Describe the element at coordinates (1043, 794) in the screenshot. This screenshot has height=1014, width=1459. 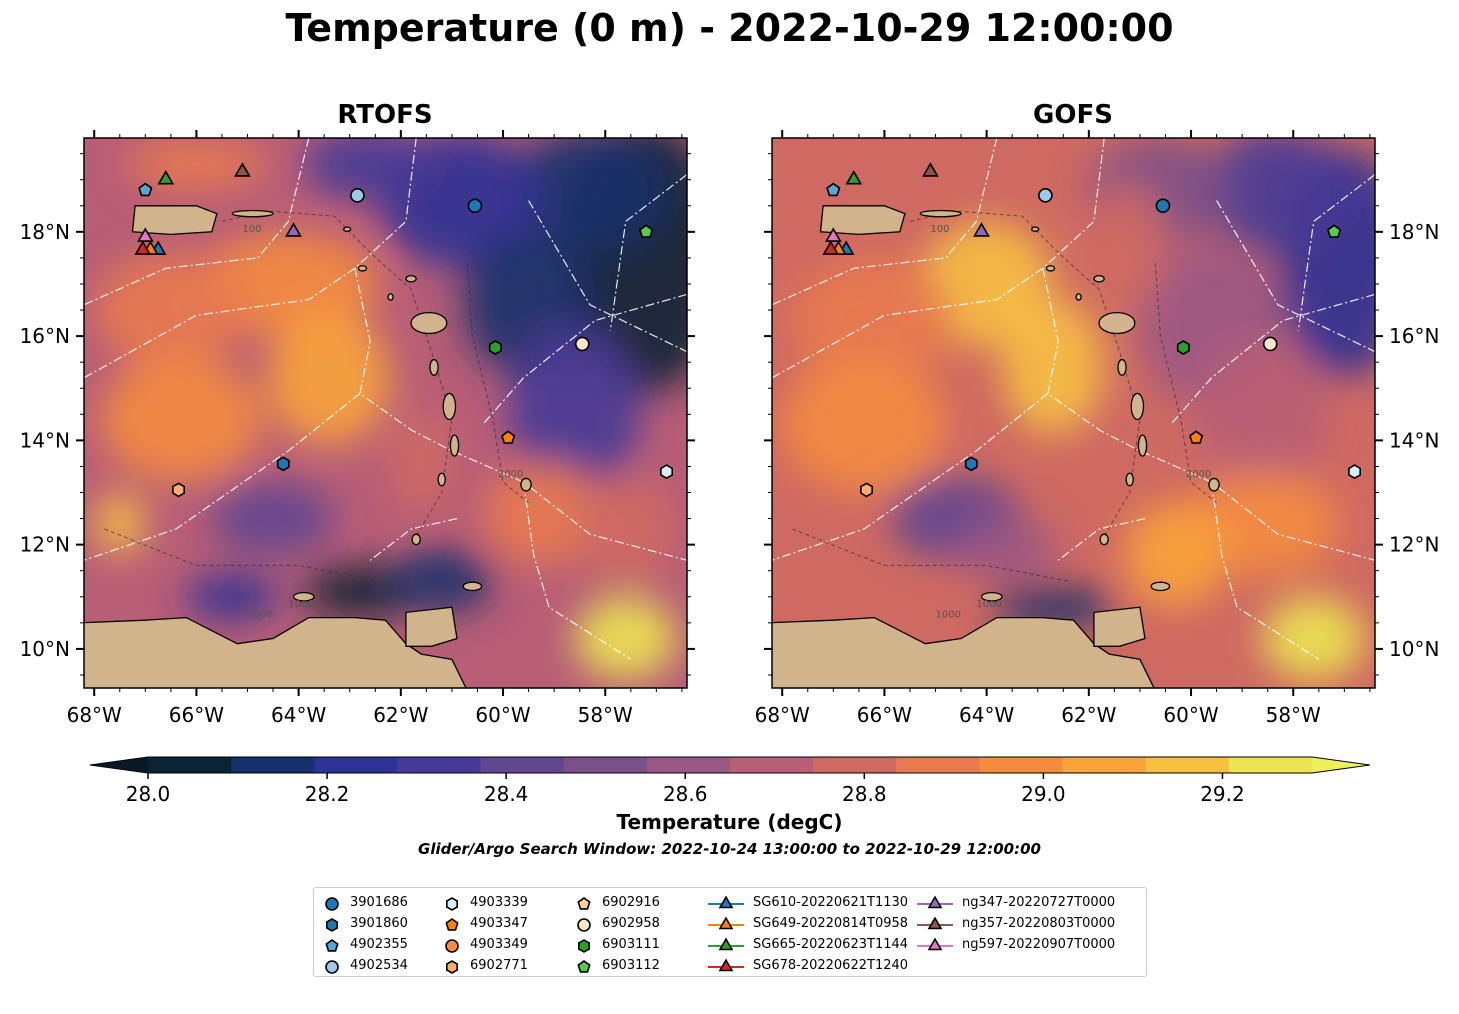
I see `colorbar-tick-label: 29.0` at that location.